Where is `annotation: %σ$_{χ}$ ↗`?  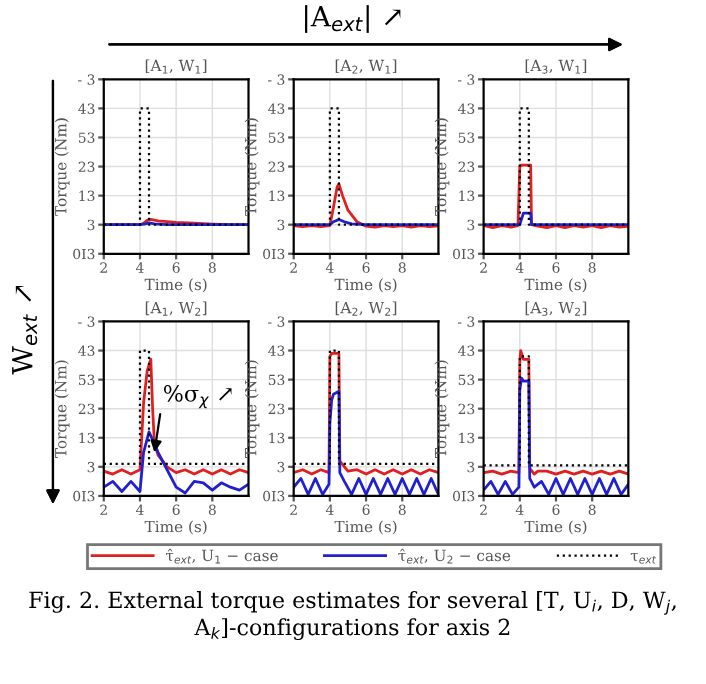 annotation: %σ$_{χ}$ ↗ is located at coordinates (198, 396).